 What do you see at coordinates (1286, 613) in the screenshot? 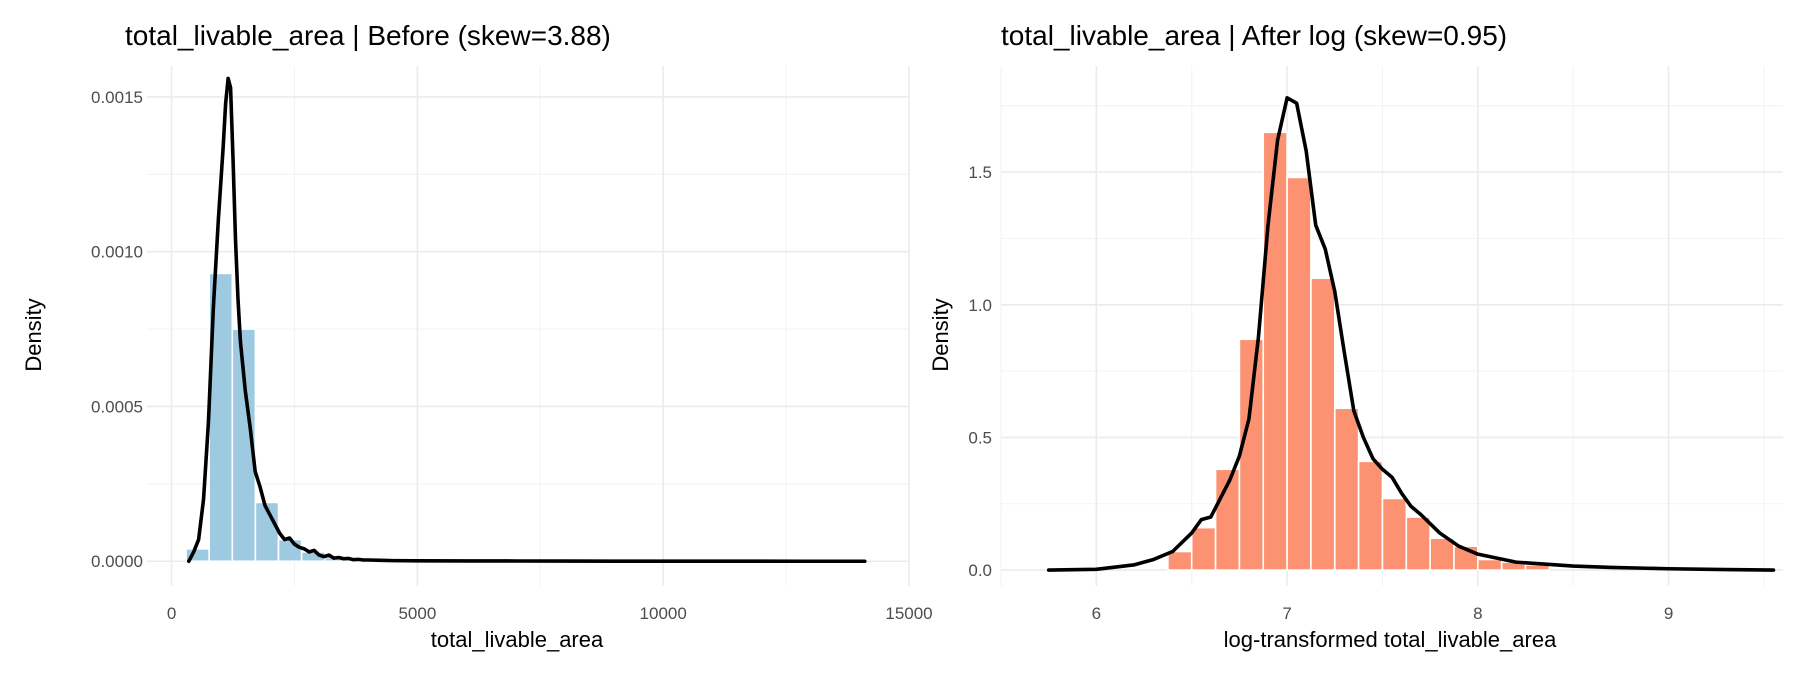
I see `x-tick-label: 7` at bounding box center [1286, 613].